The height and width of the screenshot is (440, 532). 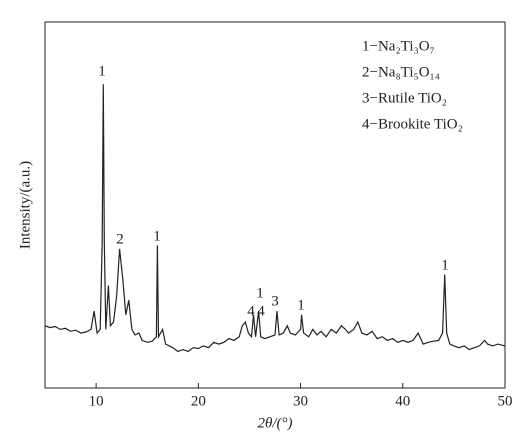 I want to click on x-tick-label: 30, so click(x=300, y=401).